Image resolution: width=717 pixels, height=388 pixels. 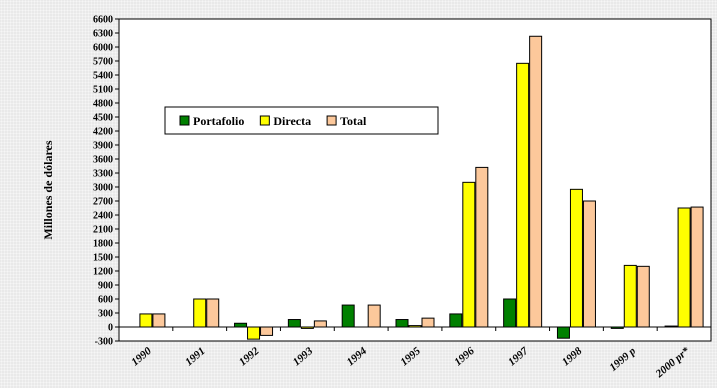 I want to click on y-tick-label: 6300, so click(x=103, y=34).